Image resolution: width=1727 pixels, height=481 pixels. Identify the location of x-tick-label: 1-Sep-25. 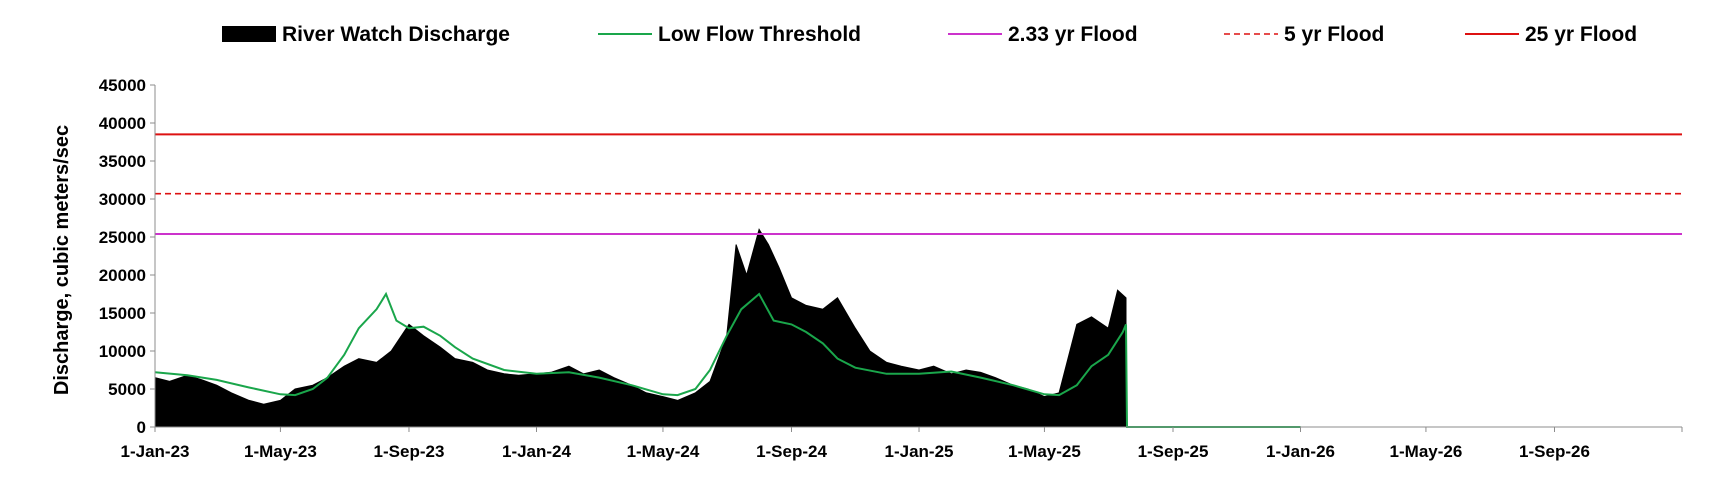
(1173, 451).